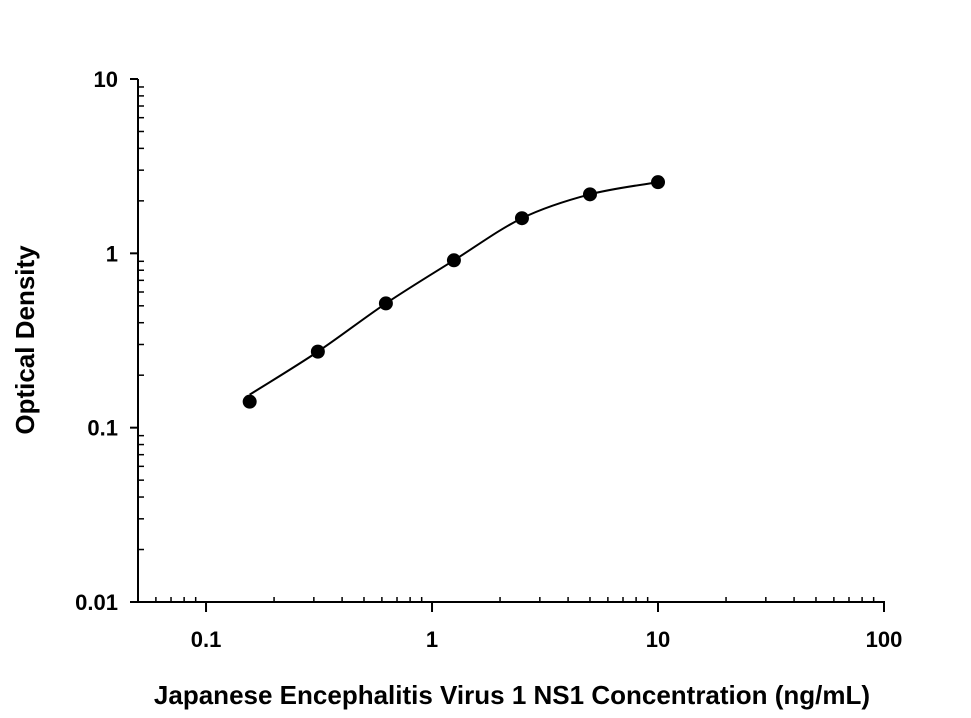 This screenshot has height=718, width=971. What do you see at coordinates (106, 79) in the screenshot?
I see `y-tick-label: 10` at bounding box center [106, 79].